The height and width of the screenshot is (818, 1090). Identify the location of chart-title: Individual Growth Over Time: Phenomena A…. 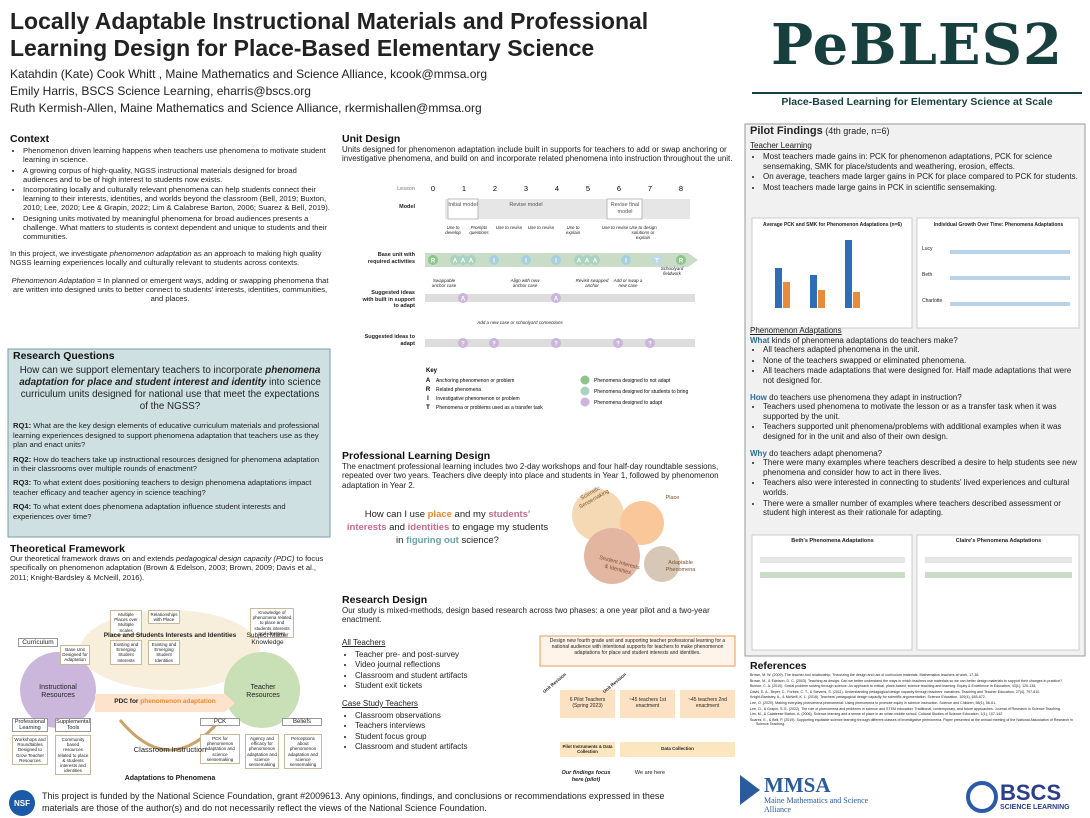
(998, 225).